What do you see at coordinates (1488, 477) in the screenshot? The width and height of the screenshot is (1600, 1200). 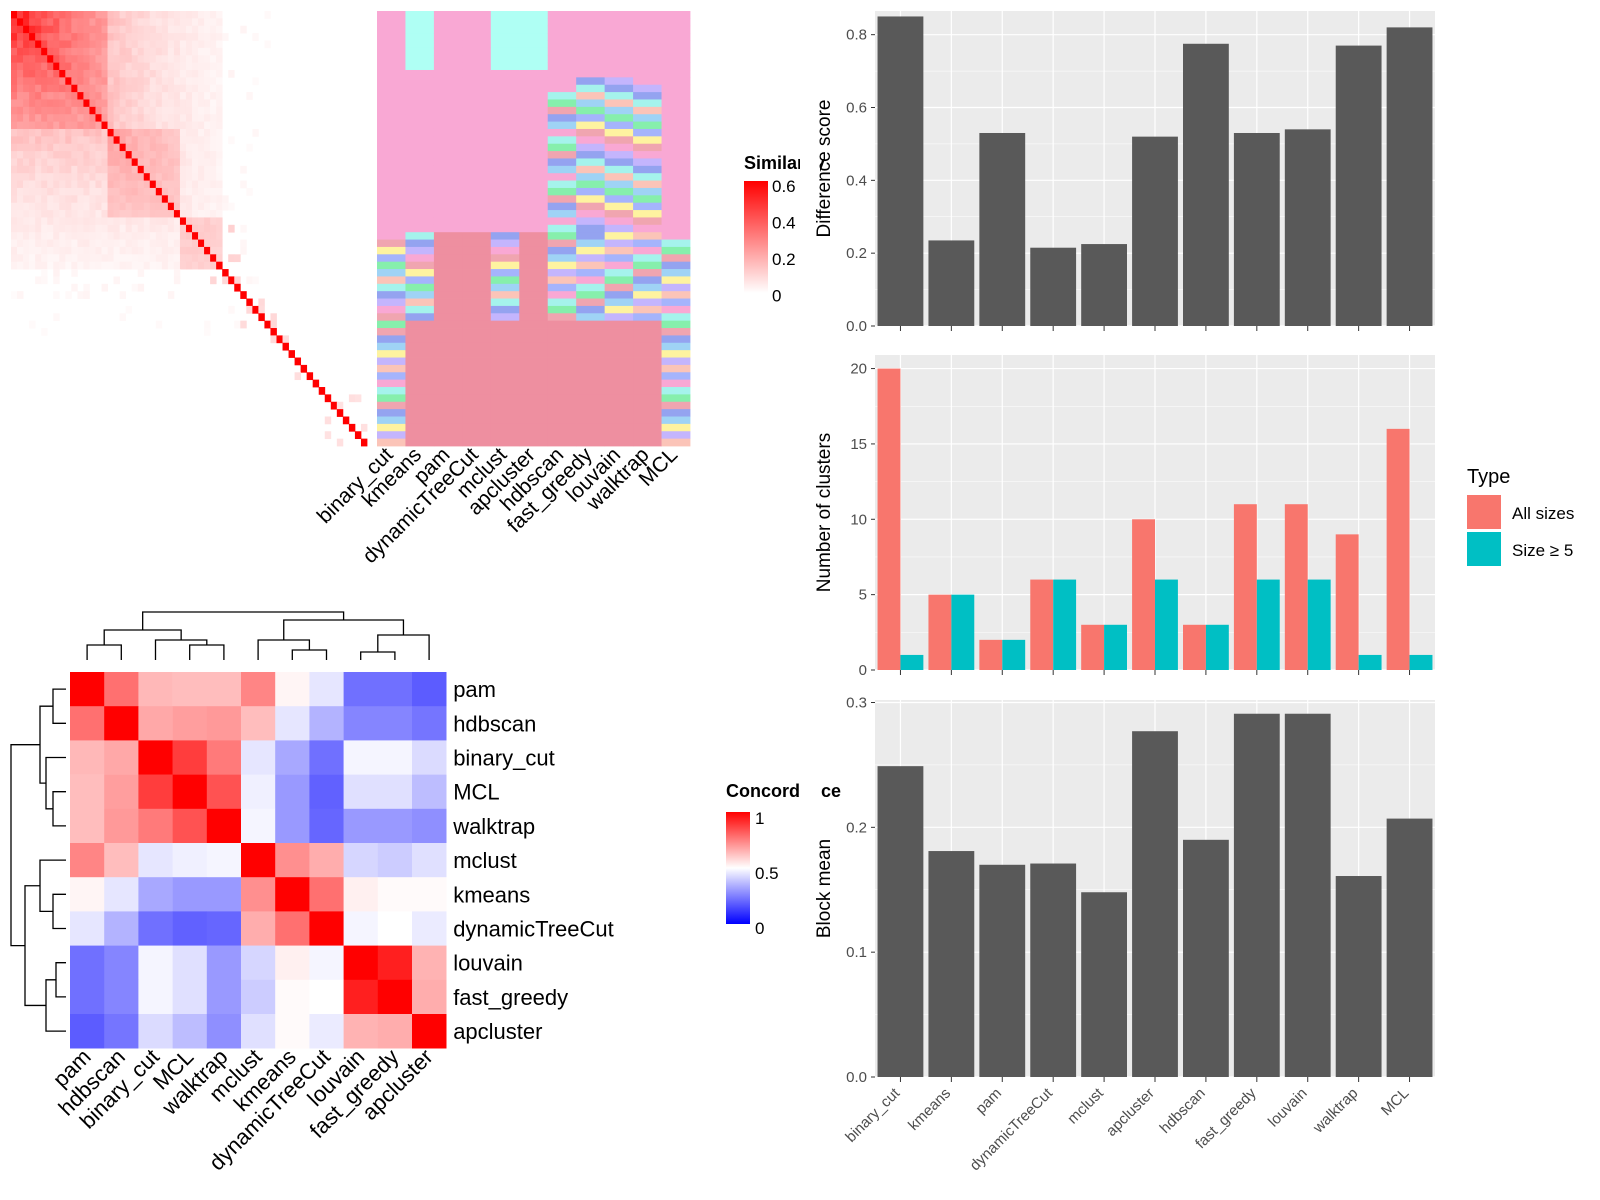 I see `type-legend-title: Type` at bounding box center [1488, 477].